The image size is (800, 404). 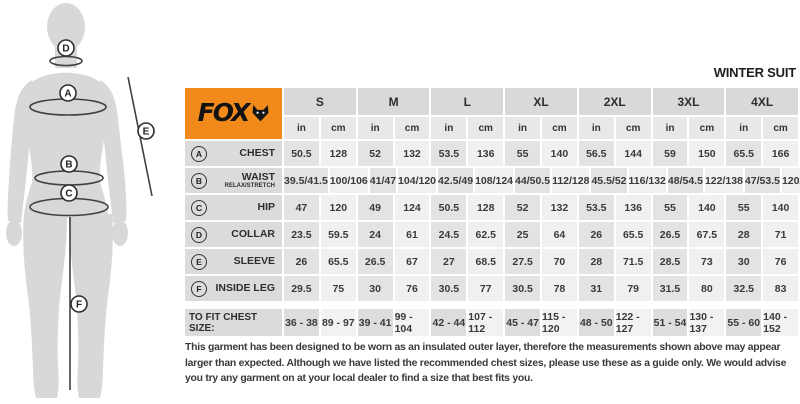 What do you see at coordinates (241, 207) in the screenshot?
I see `row-label-stack: HIP` at bounding box center [241, 207].